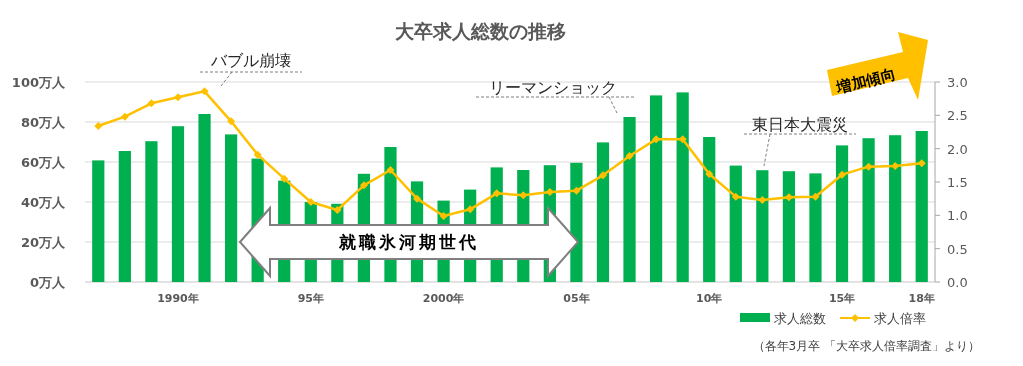  Describe the element at coordinates (842, 298) in the screenshot. I see `x-tick-label: 15年` at that location.